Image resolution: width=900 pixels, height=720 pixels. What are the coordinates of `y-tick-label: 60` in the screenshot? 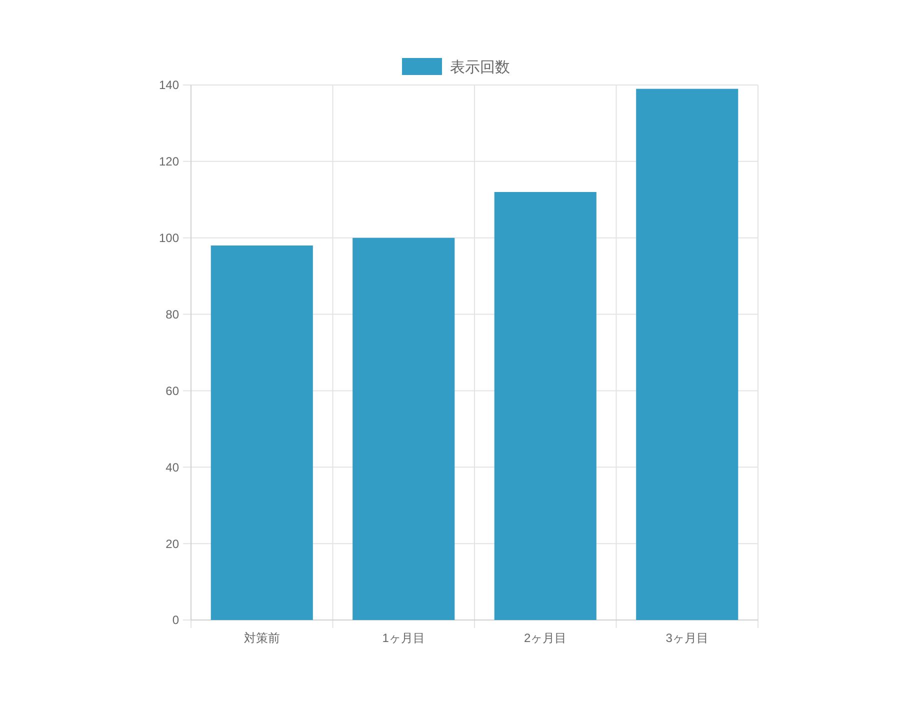 It's located at (173, 391).